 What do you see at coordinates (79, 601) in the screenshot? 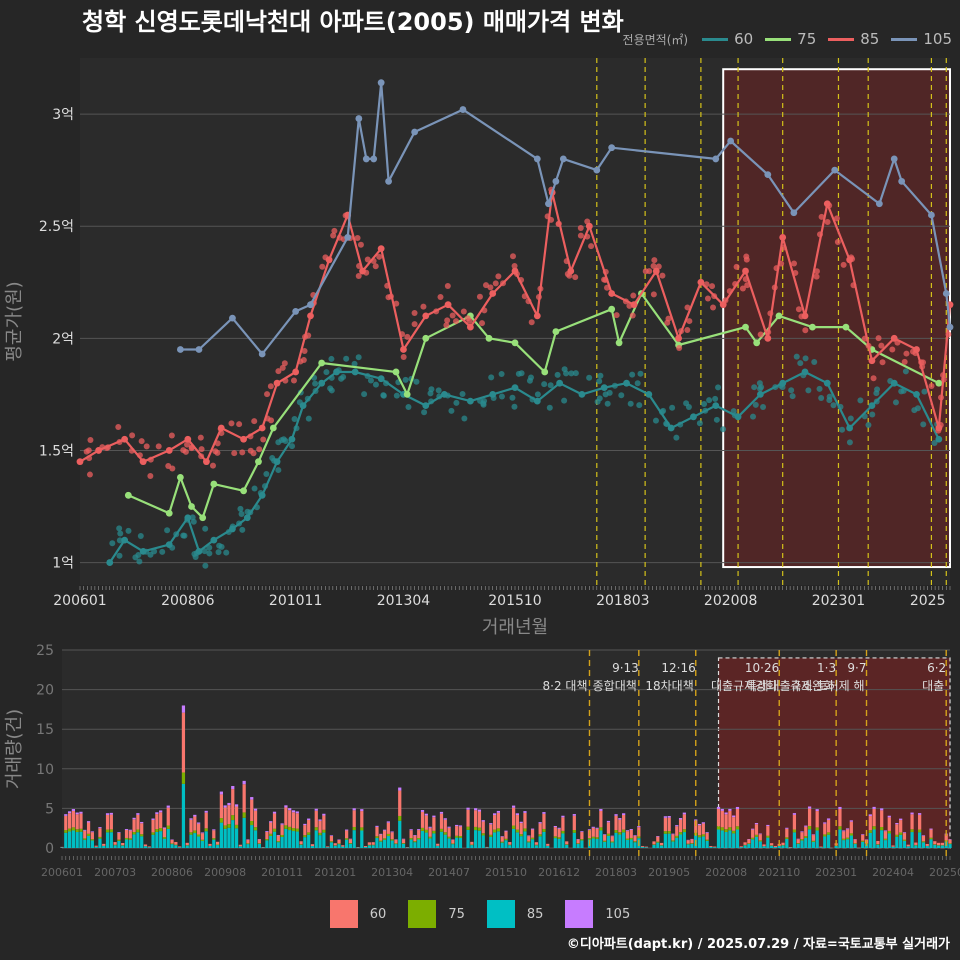
I see `x-tick-label: 200601` at bounding box center [79, 601].